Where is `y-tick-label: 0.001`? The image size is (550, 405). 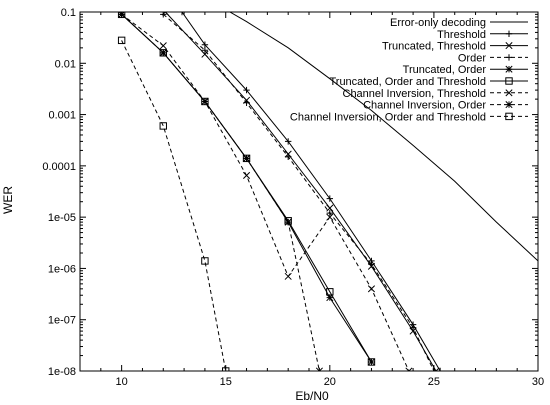
y-tick-label: 0.001 is located at coordinates (62, 116).